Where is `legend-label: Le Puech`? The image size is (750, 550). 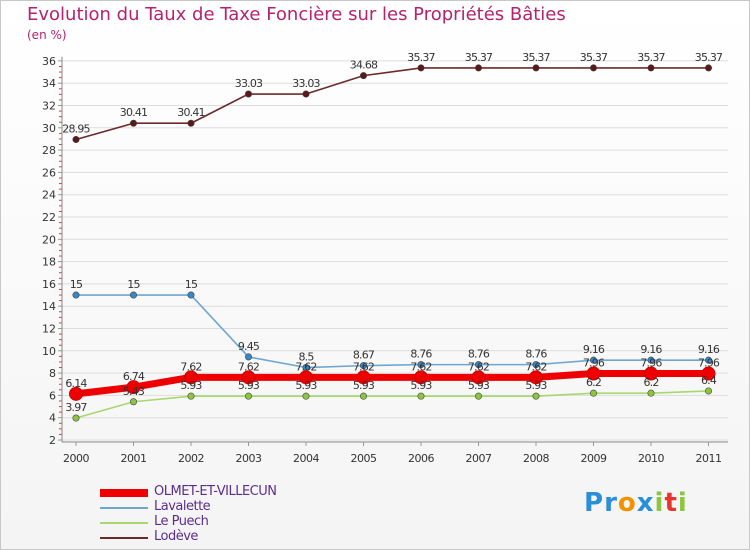
legend-label: Le Puech is located at coordinates (181, 521).